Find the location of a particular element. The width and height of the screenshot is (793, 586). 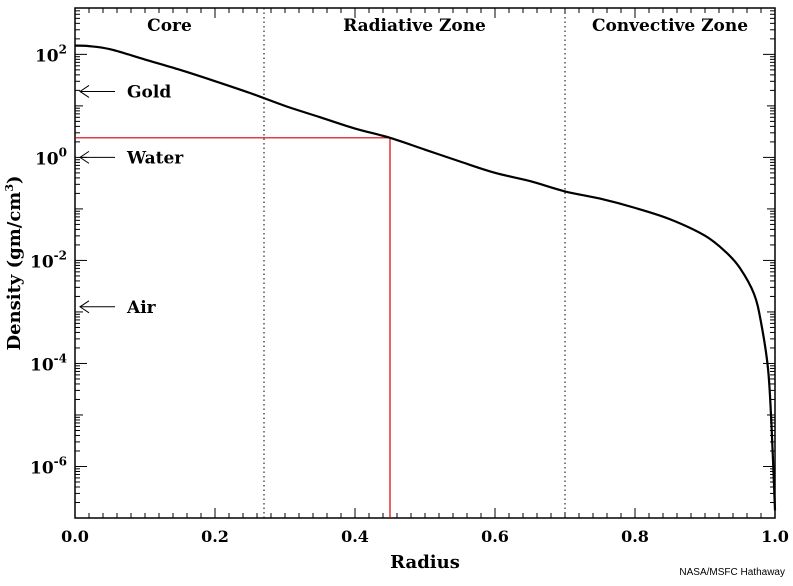

y-tick-label: 10² is located at coordinates (51, 54).